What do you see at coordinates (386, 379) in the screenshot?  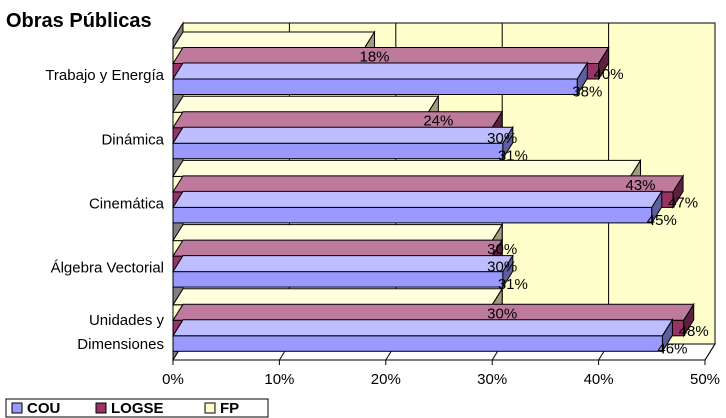 I see `tick-label: 20%` at bounding box center [386, 379].